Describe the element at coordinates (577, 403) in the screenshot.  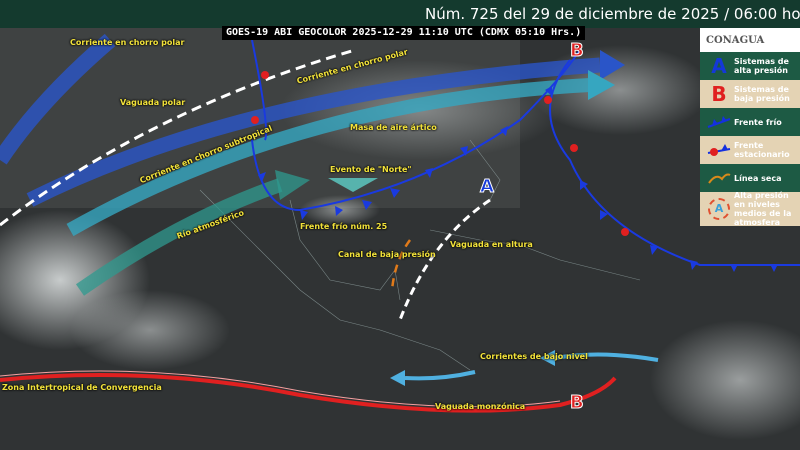
I see `low-pressure-marker-south: B` at that location.